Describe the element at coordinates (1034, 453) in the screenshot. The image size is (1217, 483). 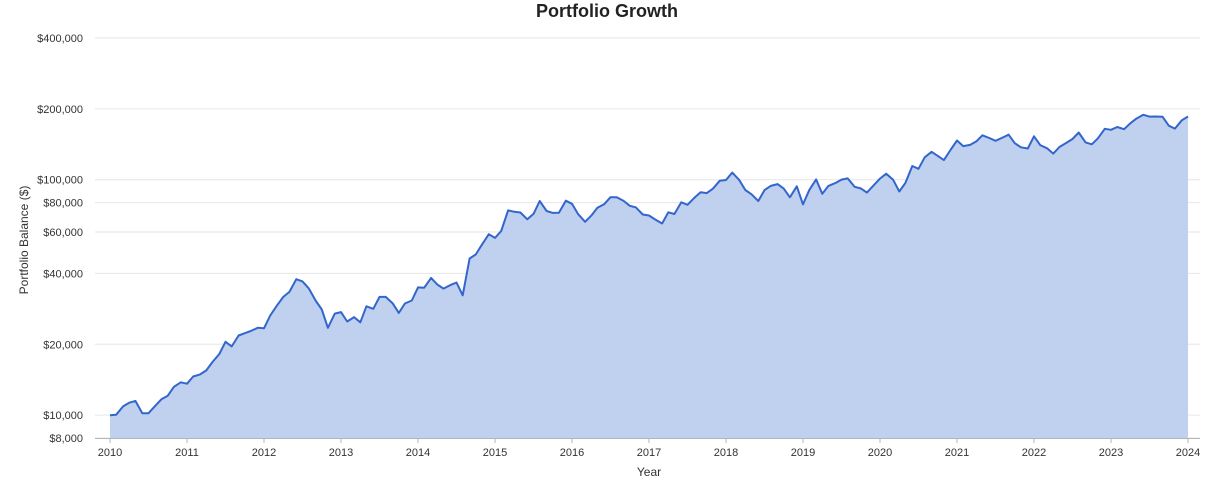
I see `x-tick-label: 2022` at that location.